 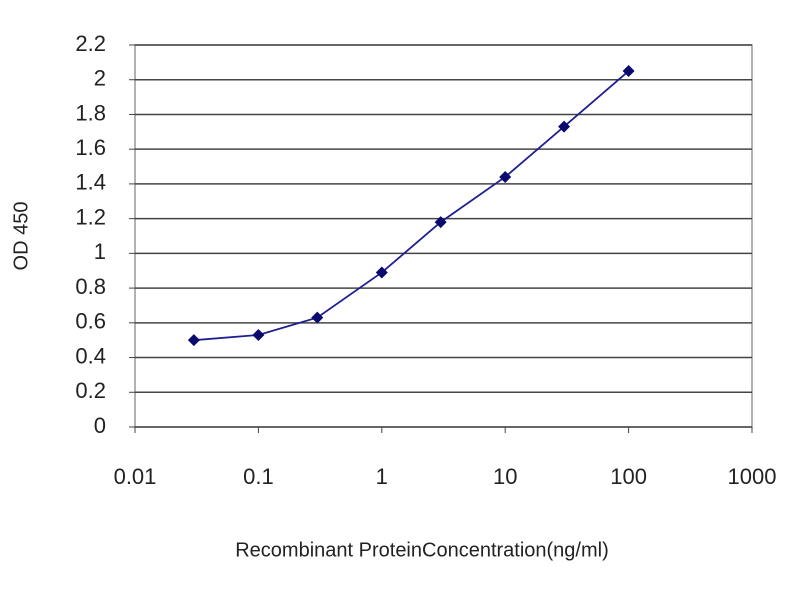 I want to click on y-tick-label: 0.8, so click(x=90, y=286).